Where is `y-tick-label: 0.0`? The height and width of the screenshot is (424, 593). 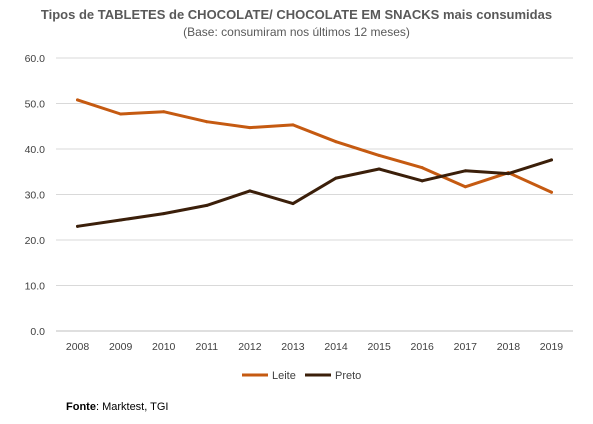
y-tick-label: 0.0 is located at coordinates (37, 332).